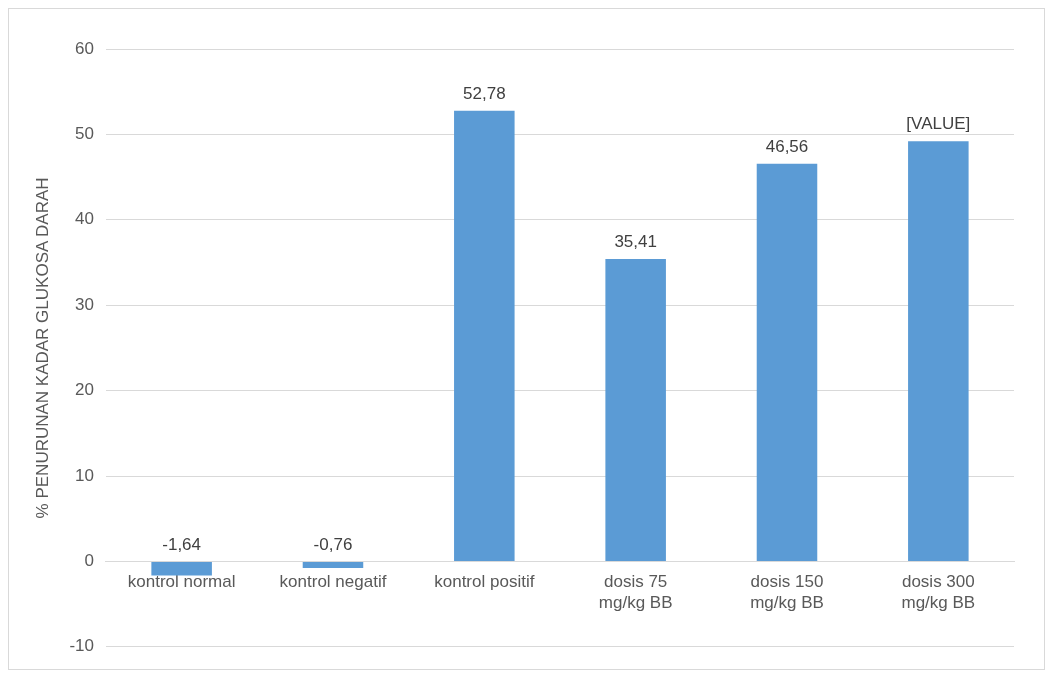 The height and width of the screenshot is (679, 1055). What do you see at coordinates (938, 592) in the screenshot?
I see `x-tick-label: dosis 300 mg/kg BB` at bounding box center [938, 592].